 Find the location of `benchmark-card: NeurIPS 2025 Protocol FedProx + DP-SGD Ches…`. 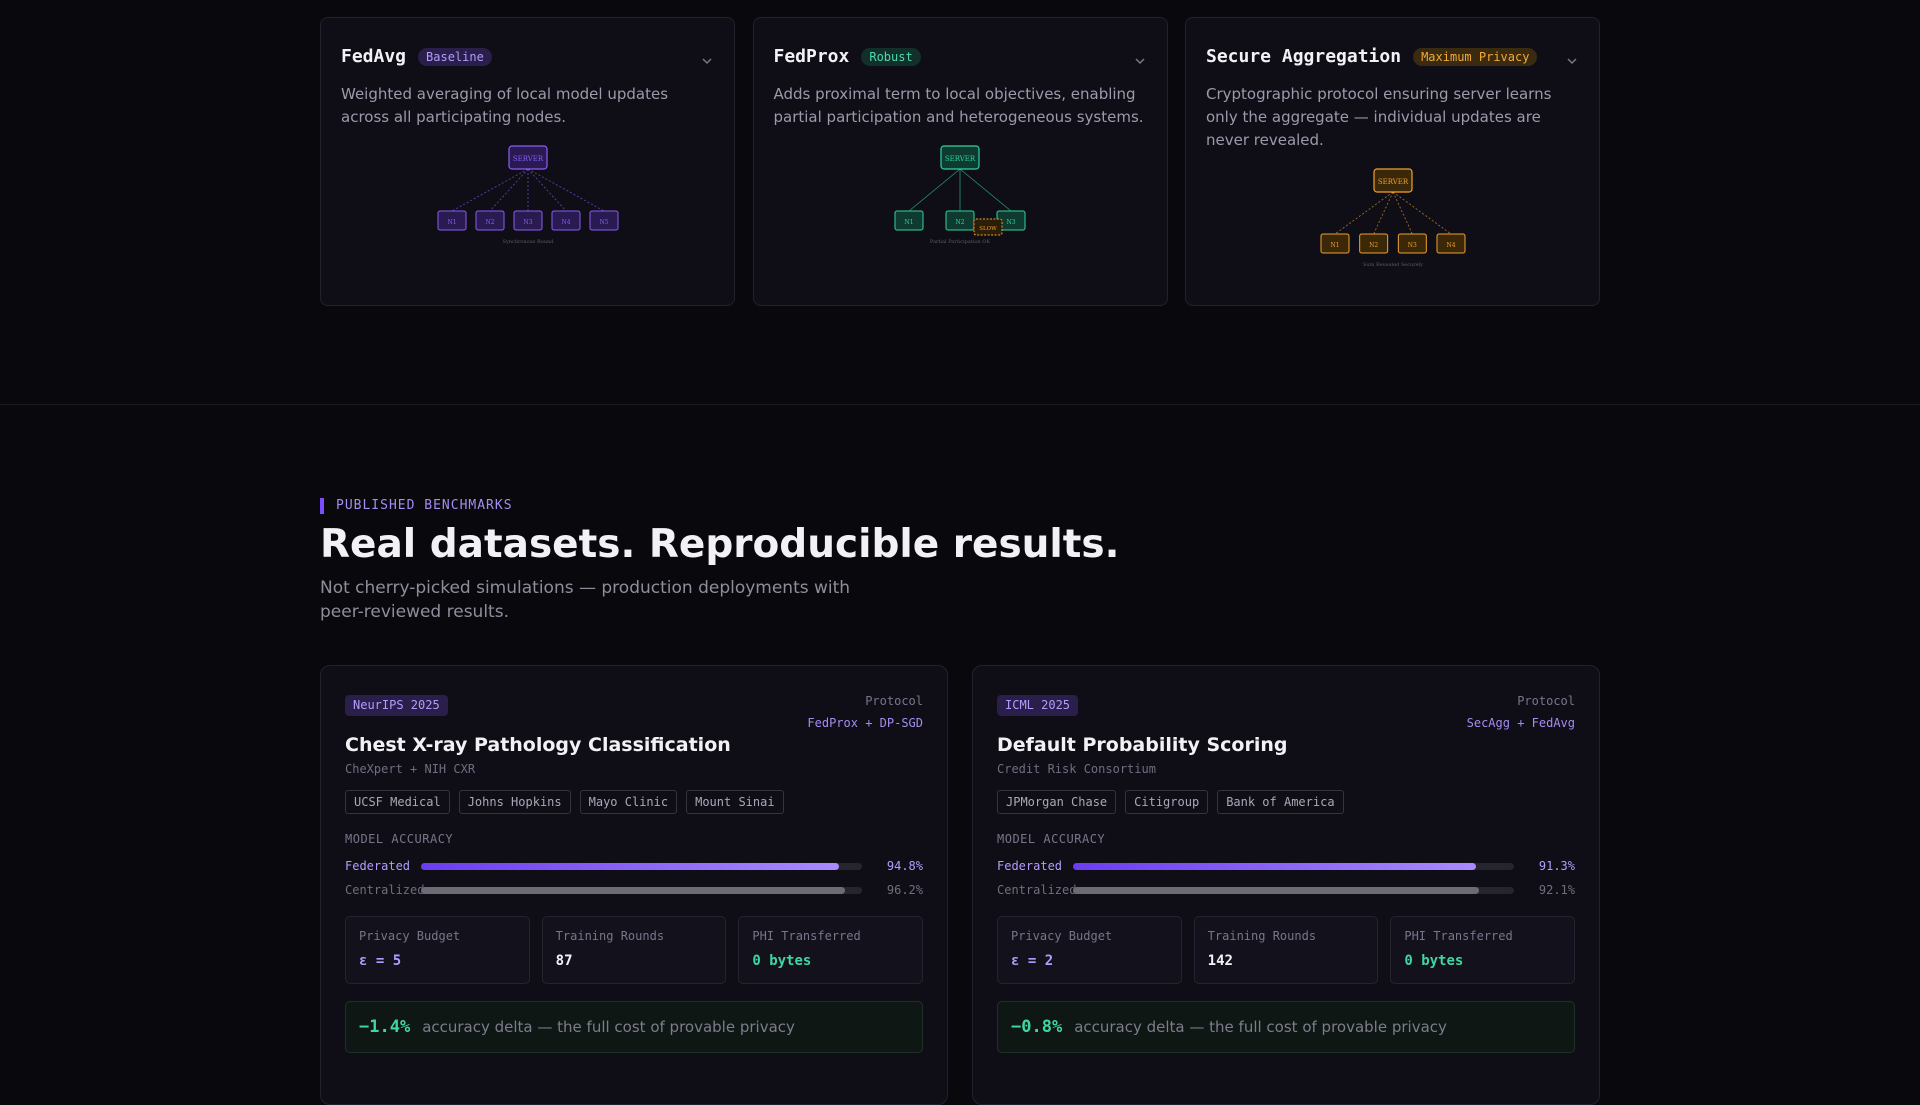

benchmark-card: NeurIPS 2025 Protocol FedProx + DP-SGD Ches… is located at coordinates (634, 885).